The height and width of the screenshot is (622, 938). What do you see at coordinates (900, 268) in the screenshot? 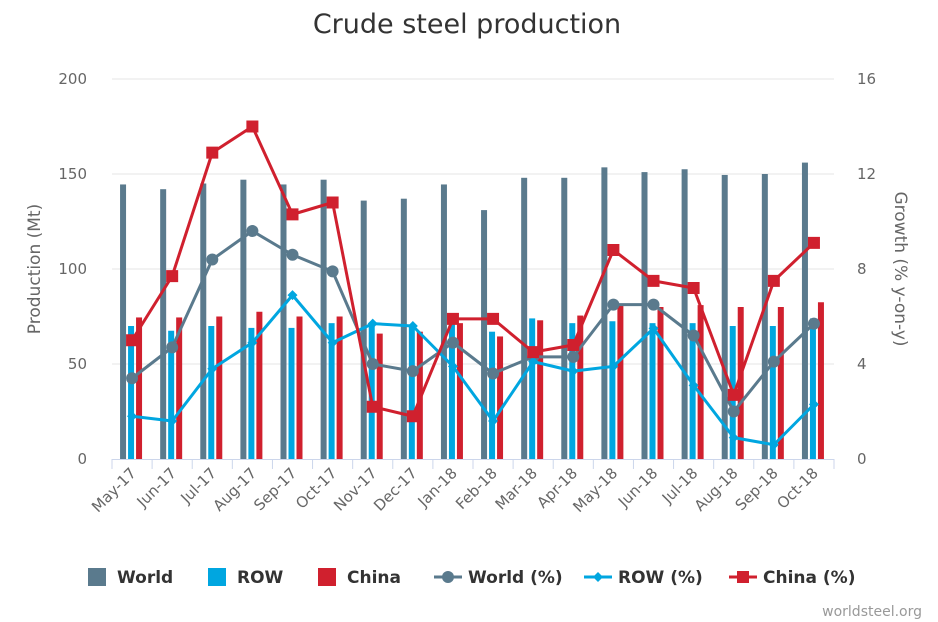
I see `y-axis-right-title: Growth (% y-on-y)` at bounding box center [900, 268].